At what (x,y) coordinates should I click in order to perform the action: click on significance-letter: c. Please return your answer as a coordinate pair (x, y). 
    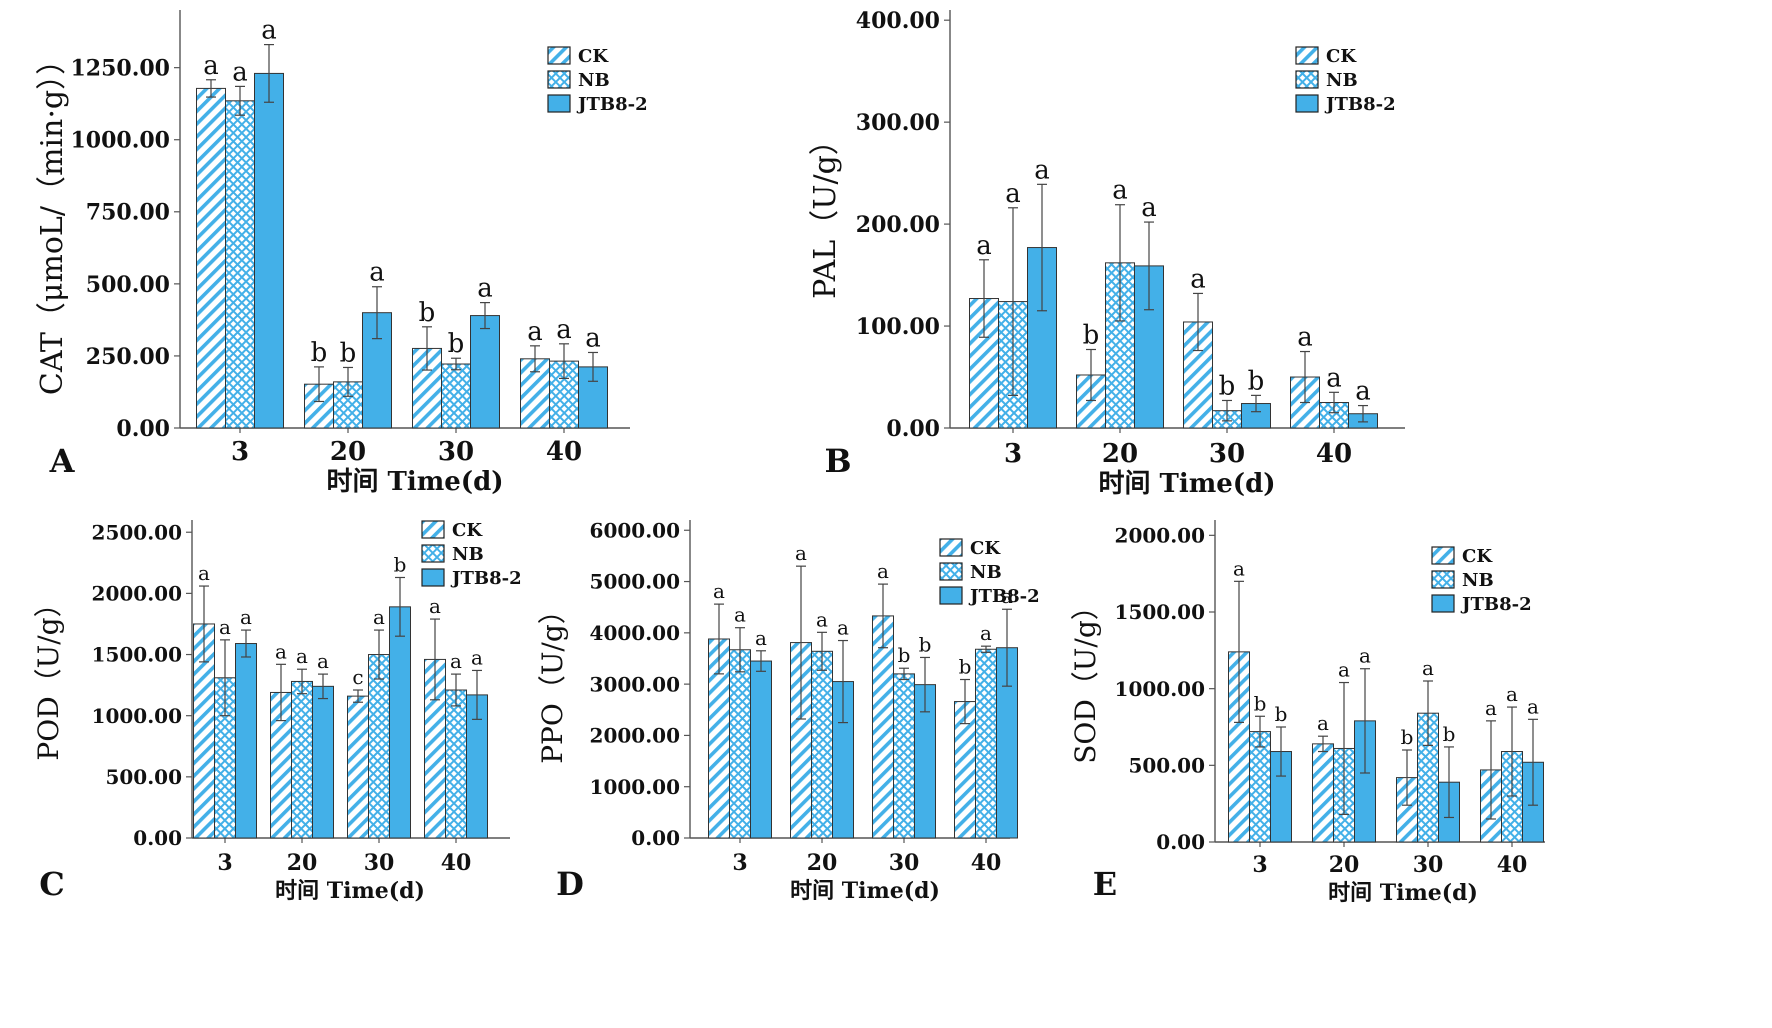
    Looking at the image, I should click on (357, 677).